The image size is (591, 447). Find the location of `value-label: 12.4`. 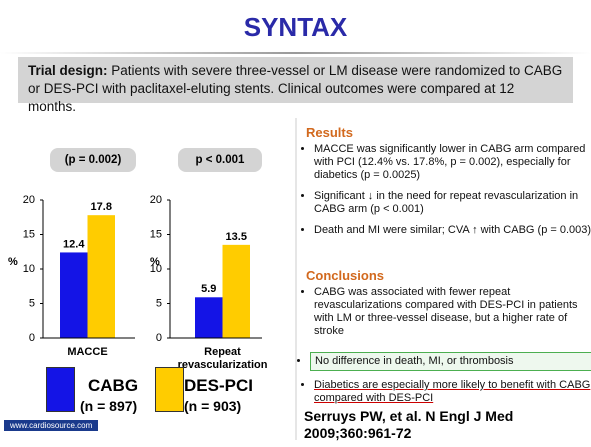

value-label: 12.4 is located at coordinates (74, 244).